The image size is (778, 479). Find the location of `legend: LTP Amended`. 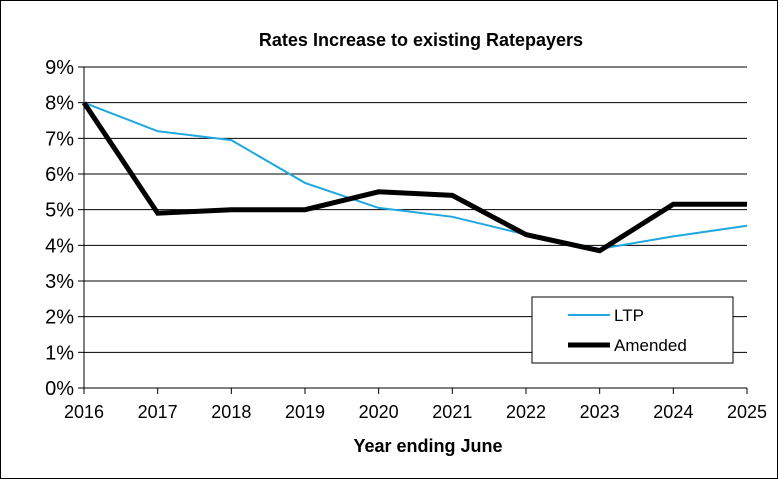

legend: LTP Amended is located at coordinates (632, 330).